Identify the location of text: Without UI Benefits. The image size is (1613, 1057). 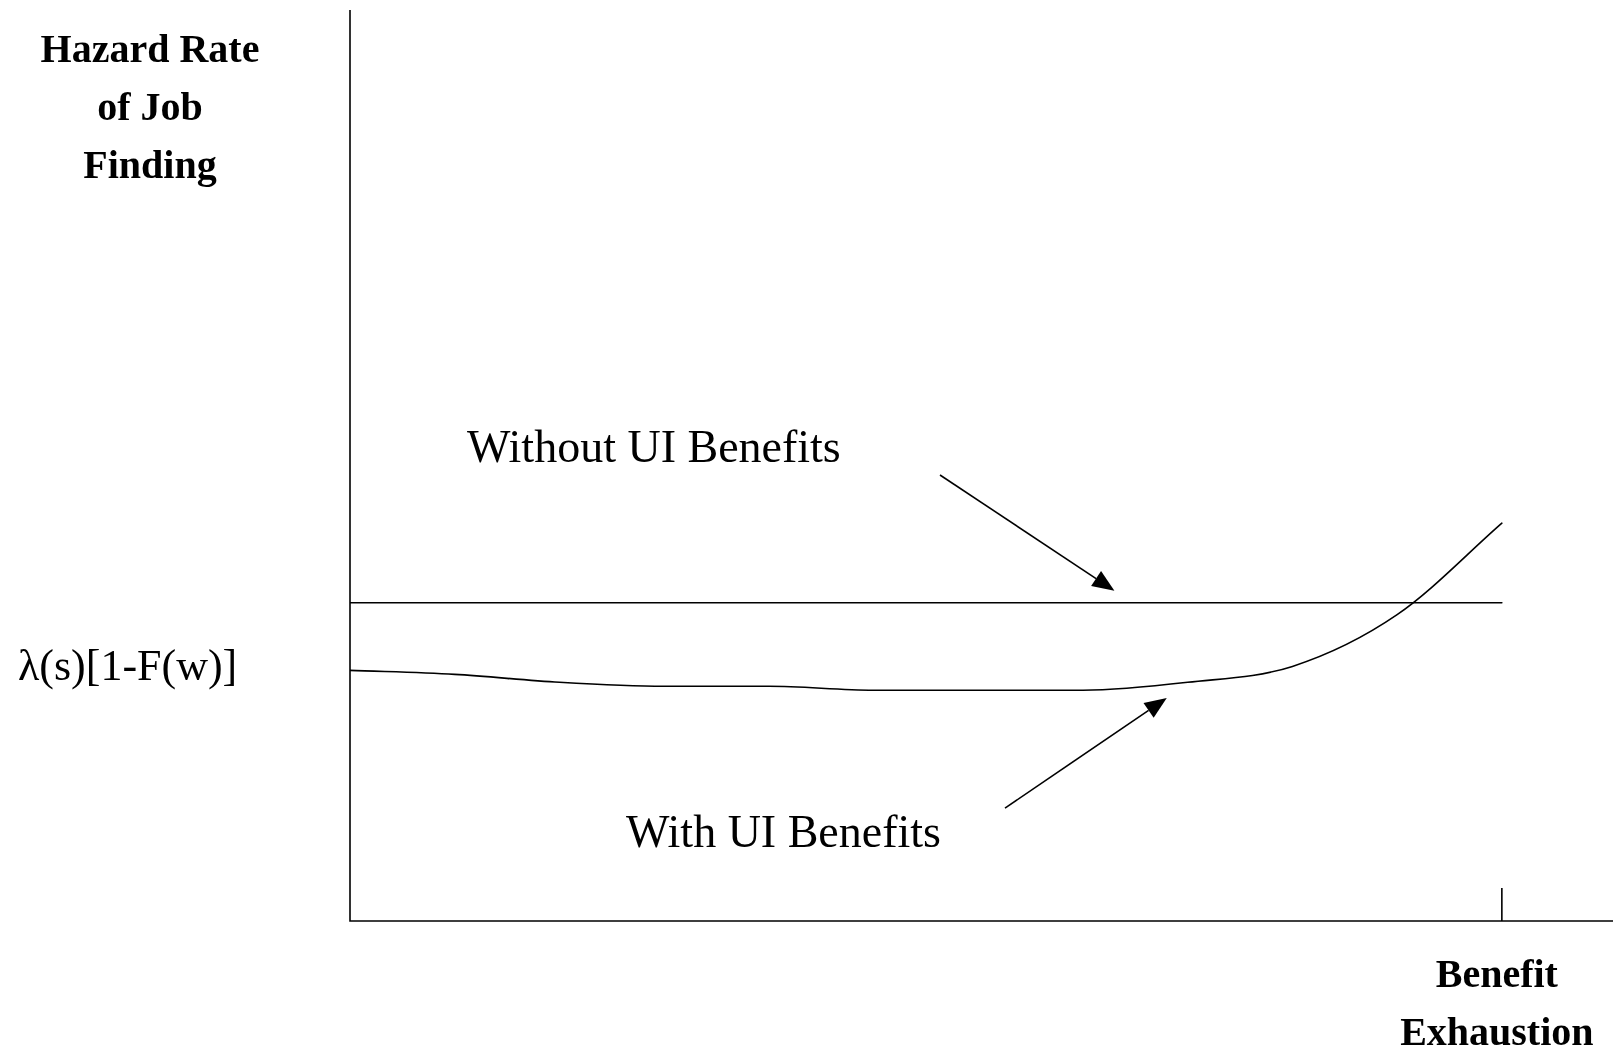
(654, 446).